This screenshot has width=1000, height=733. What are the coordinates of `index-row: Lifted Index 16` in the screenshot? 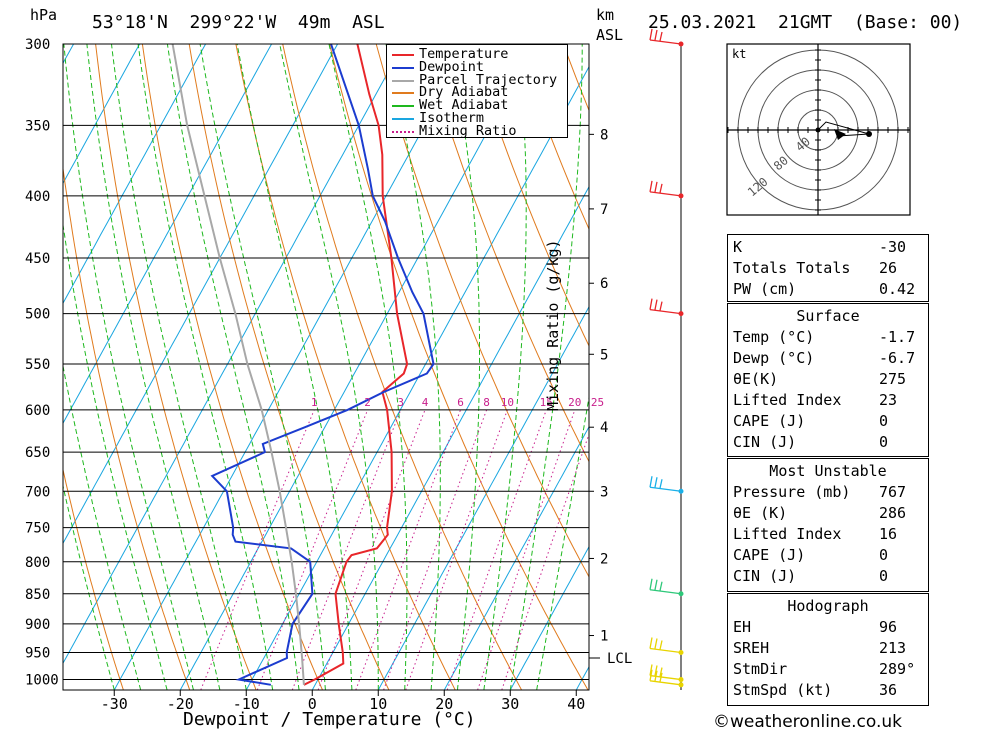 It's located at (826, 535).